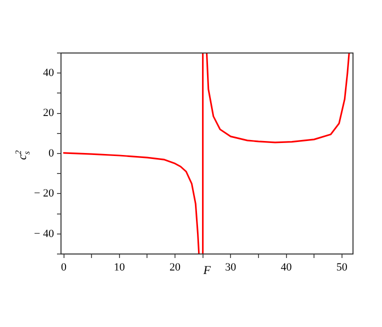 This screenshot has height=327, width=382. What do you see at coordinates (48, 113) in the screenshot?
I see `y-tick-label: 20` at bounding box center [48, 113].